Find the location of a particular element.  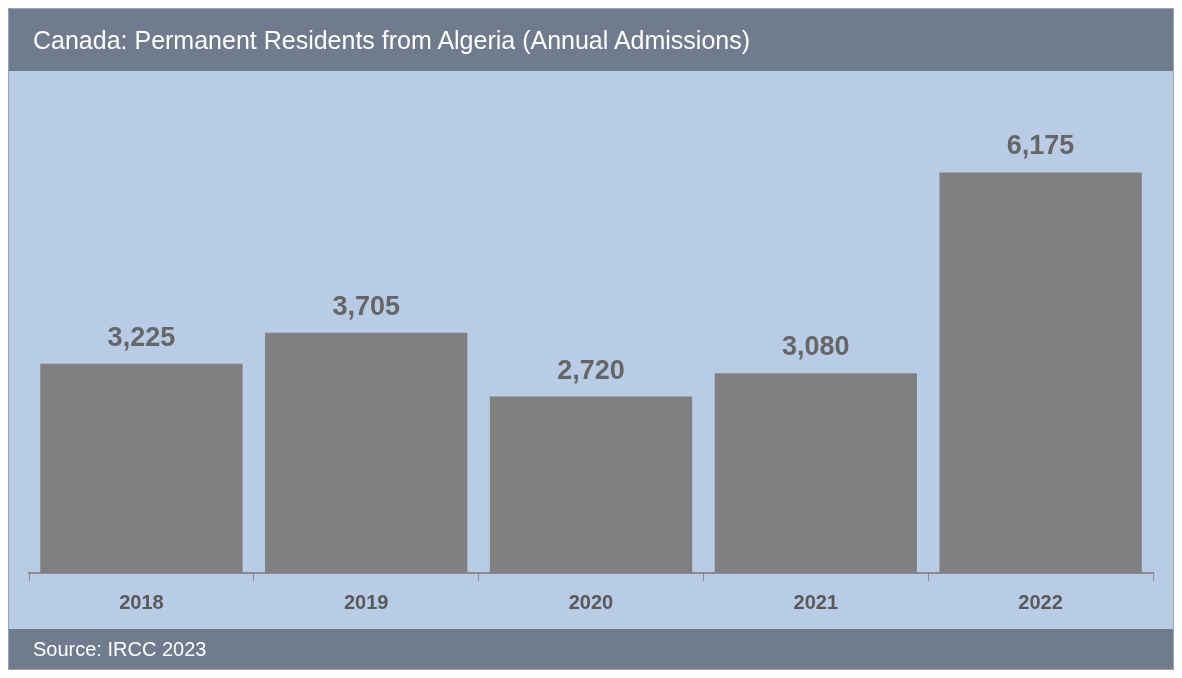

data-label: 2,720 is located at coordinates (591, 369).